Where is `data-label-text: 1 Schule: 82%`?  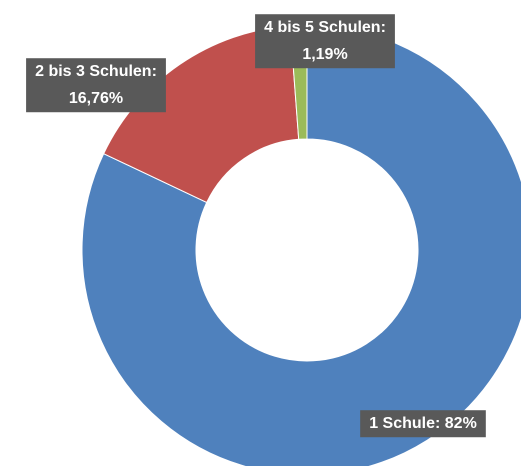
data-label-text: 1 Schule: 82% is located at coordinates (423, 423).